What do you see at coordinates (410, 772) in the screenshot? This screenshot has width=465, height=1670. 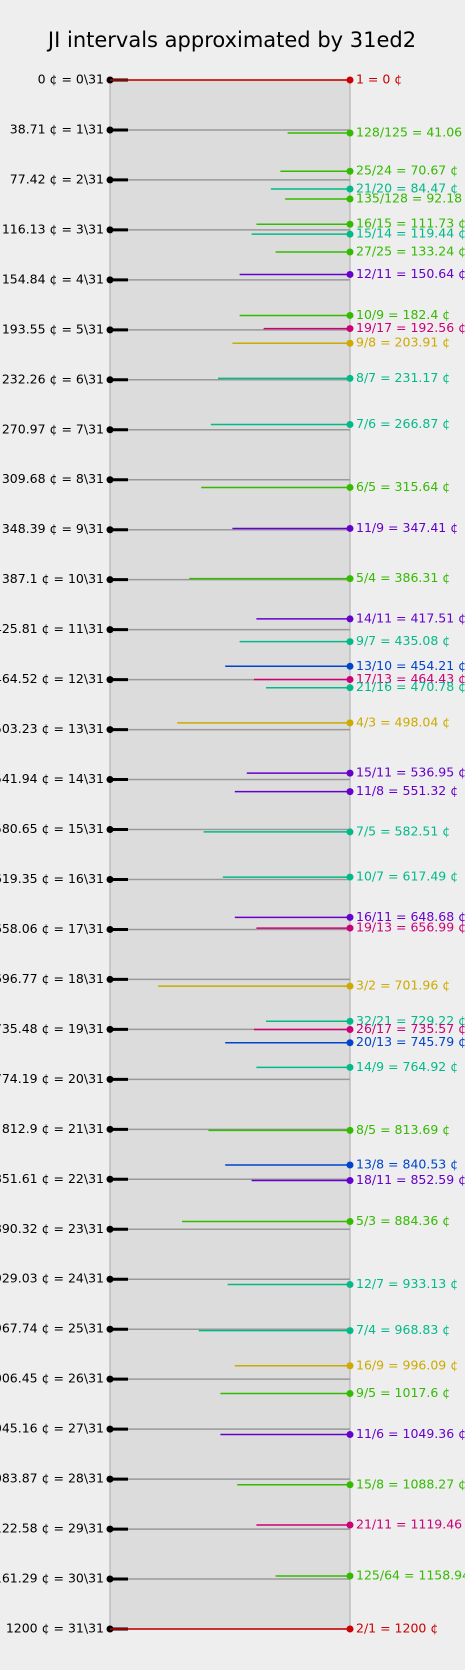 I see `interval-label: 15/11 = 536.95 ¢` at bounding box center [410, 772].